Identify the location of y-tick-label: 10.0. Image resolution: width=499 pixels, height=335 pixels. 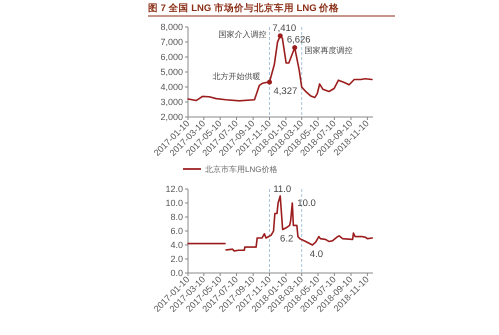
(174, 203).